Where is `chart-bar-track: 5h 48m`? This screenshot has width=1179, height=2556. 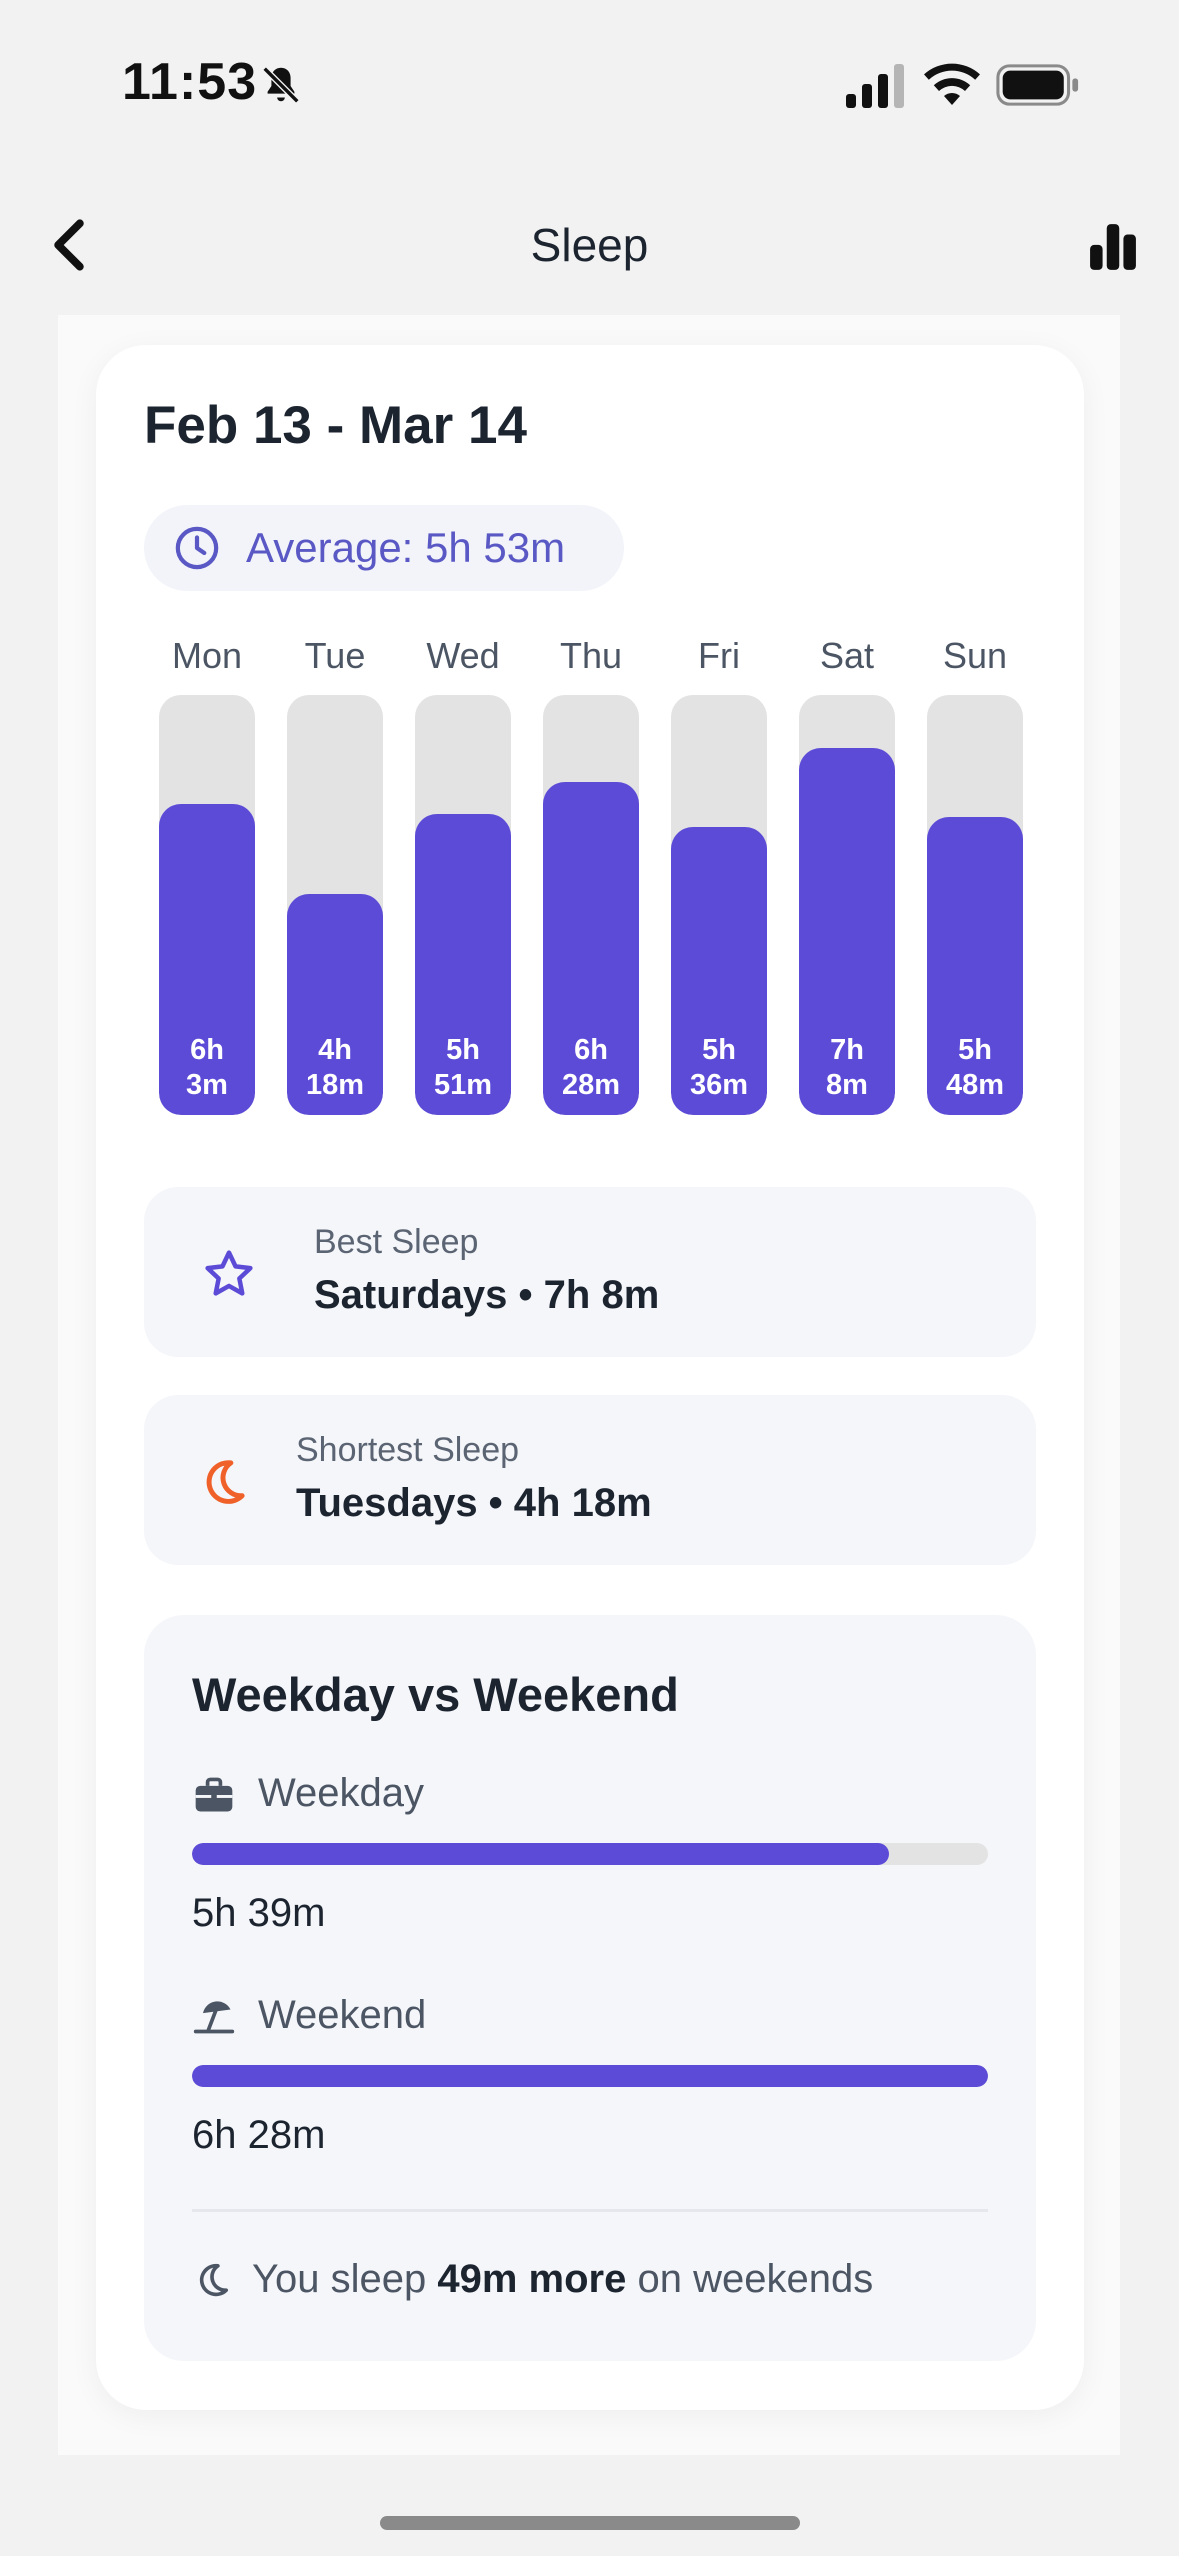 chart-bar-track: 5h 48m is located at coordinates (975, 905).